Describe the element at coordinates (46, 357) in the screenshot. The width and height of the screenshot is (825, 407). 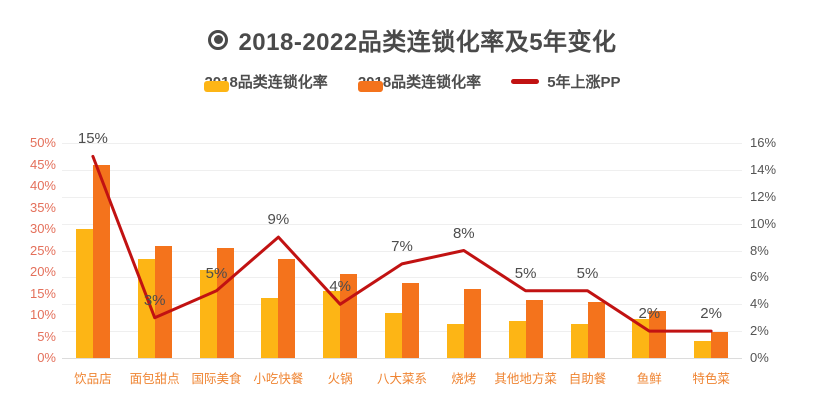
I see `left-axis-tick-label: 0%` at that location.